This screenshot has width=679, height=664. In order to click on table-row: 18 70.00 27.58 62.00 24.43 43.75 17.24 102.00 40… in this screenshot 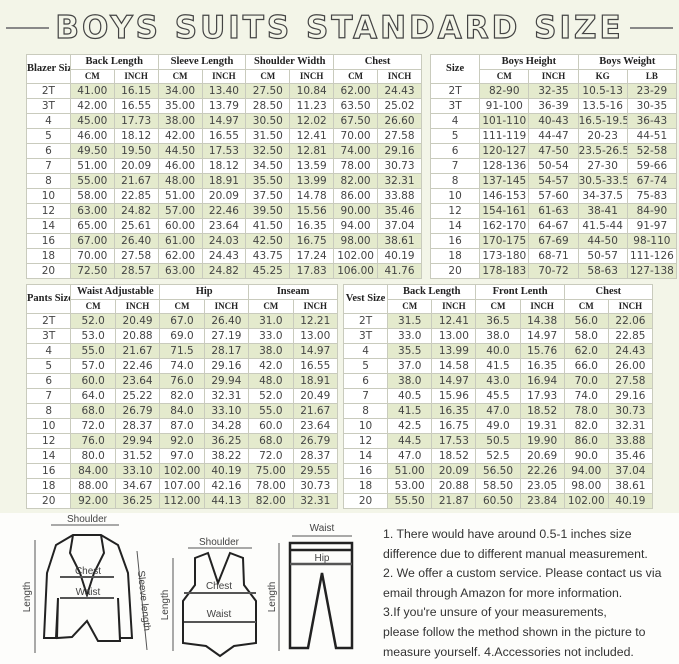, I will do `click(224, 256)`.